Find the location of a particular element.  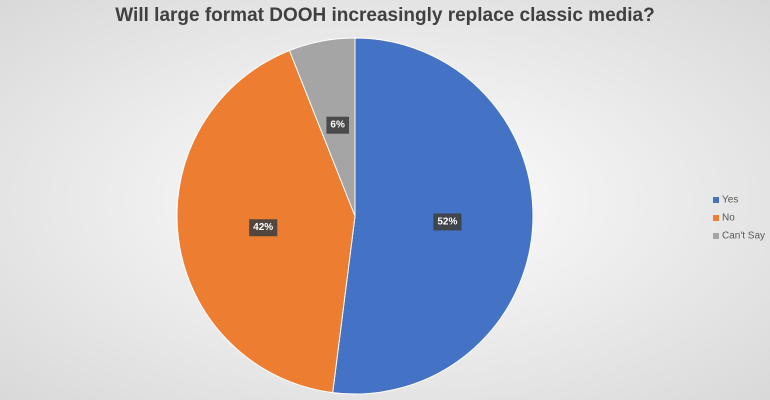

data-label: 6% is located at coordinates (337, 125).